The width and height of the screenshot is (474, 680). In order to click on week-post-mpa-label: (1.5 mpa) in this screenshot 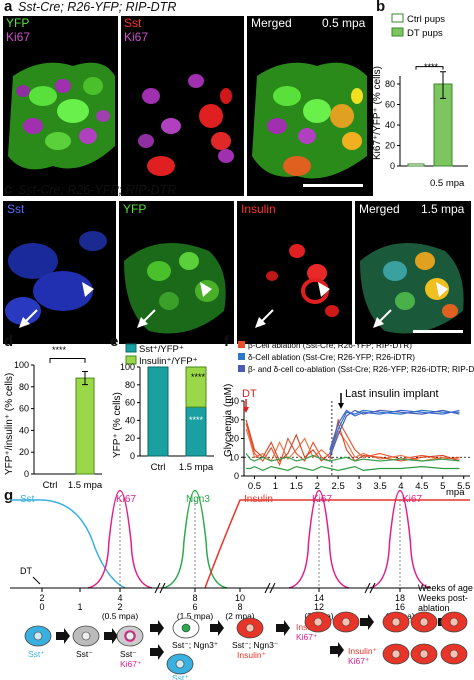, I will do `click(195, 616)`.